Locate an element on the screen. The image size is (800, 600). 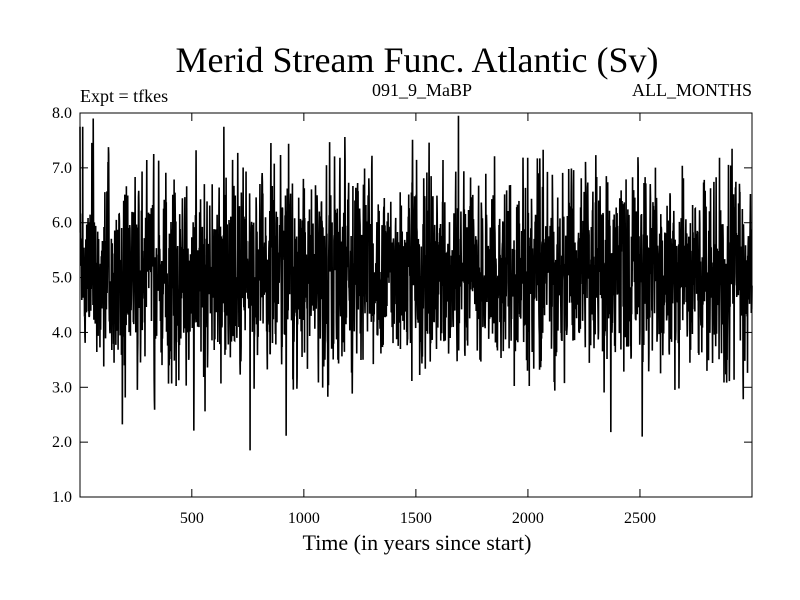
experiment-label: Expt = tfkes is located at coordinates (124, 96).